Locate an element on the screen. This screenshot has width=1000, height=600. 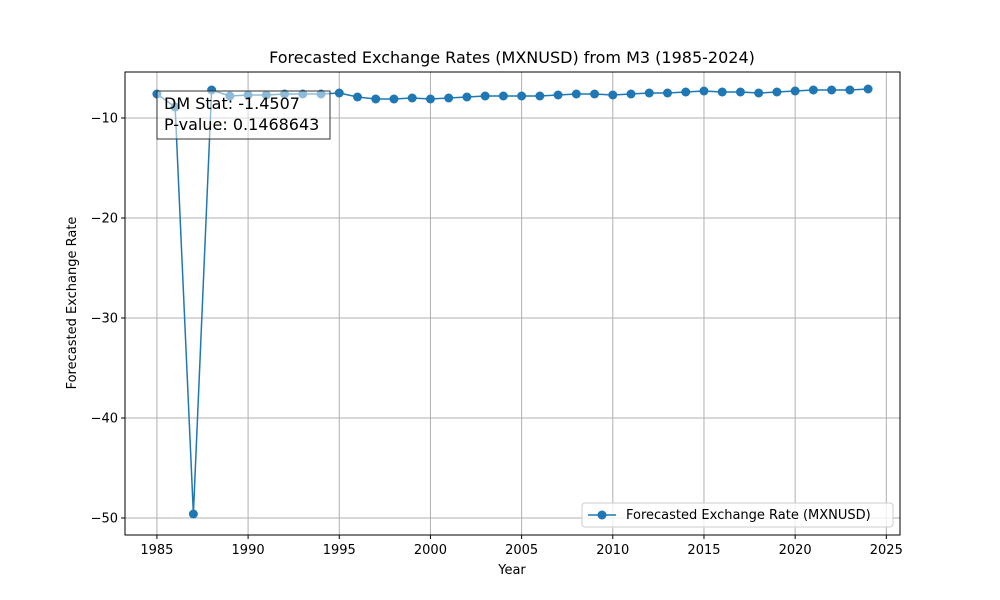
x-tick-label: 2020 is located at coordinates (795, 550).